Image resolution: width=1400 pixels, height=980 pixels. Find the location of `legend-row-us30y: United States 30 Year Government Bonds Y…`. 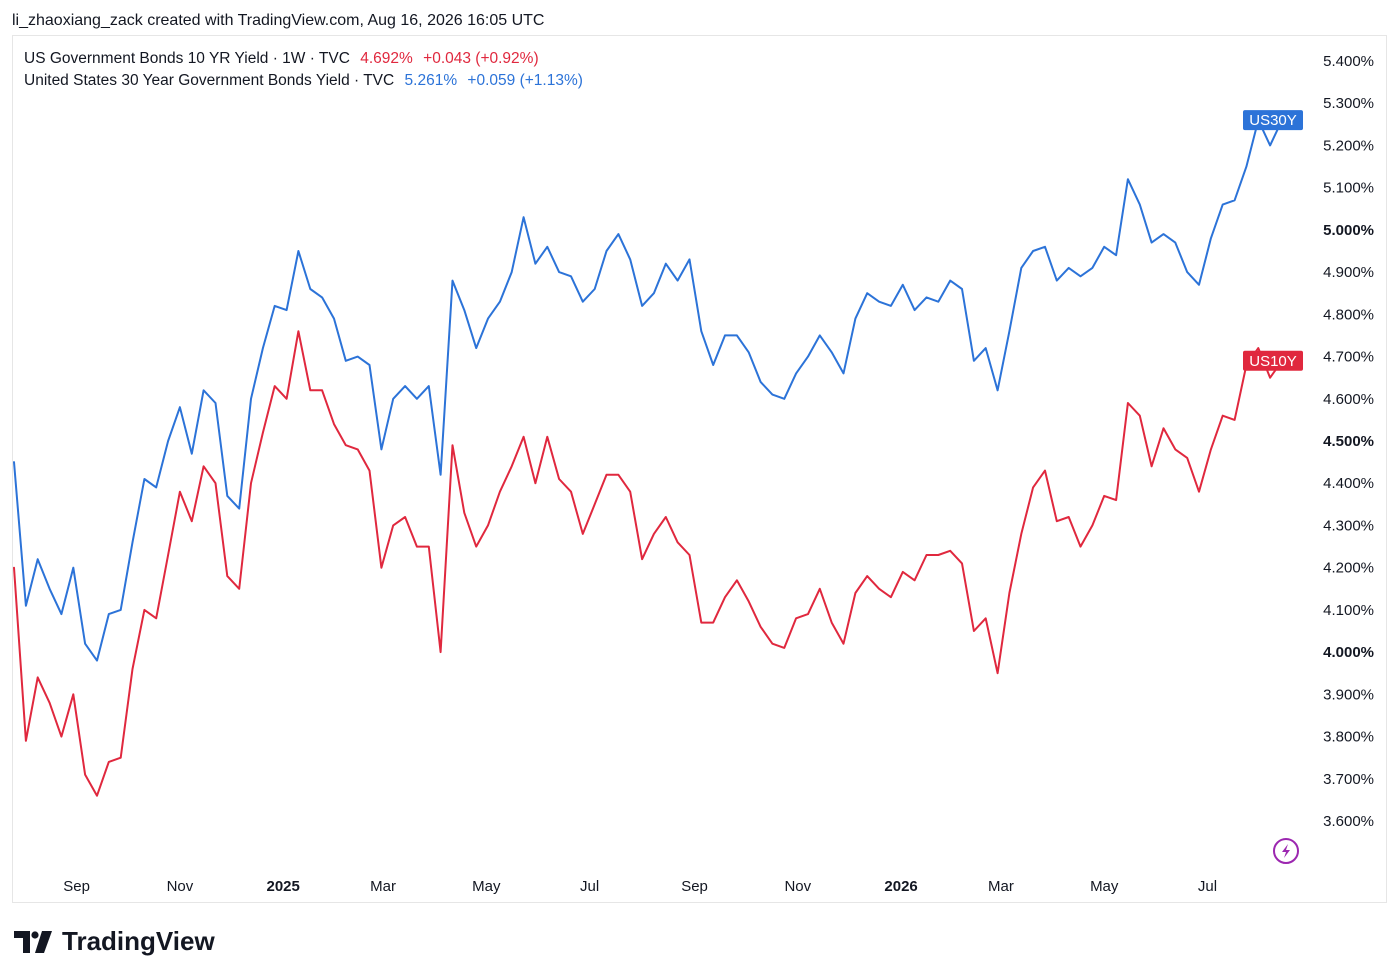

legend-row-us30y: United States 30 Year Government Bonds Y… is located at coordinates (303, 81).